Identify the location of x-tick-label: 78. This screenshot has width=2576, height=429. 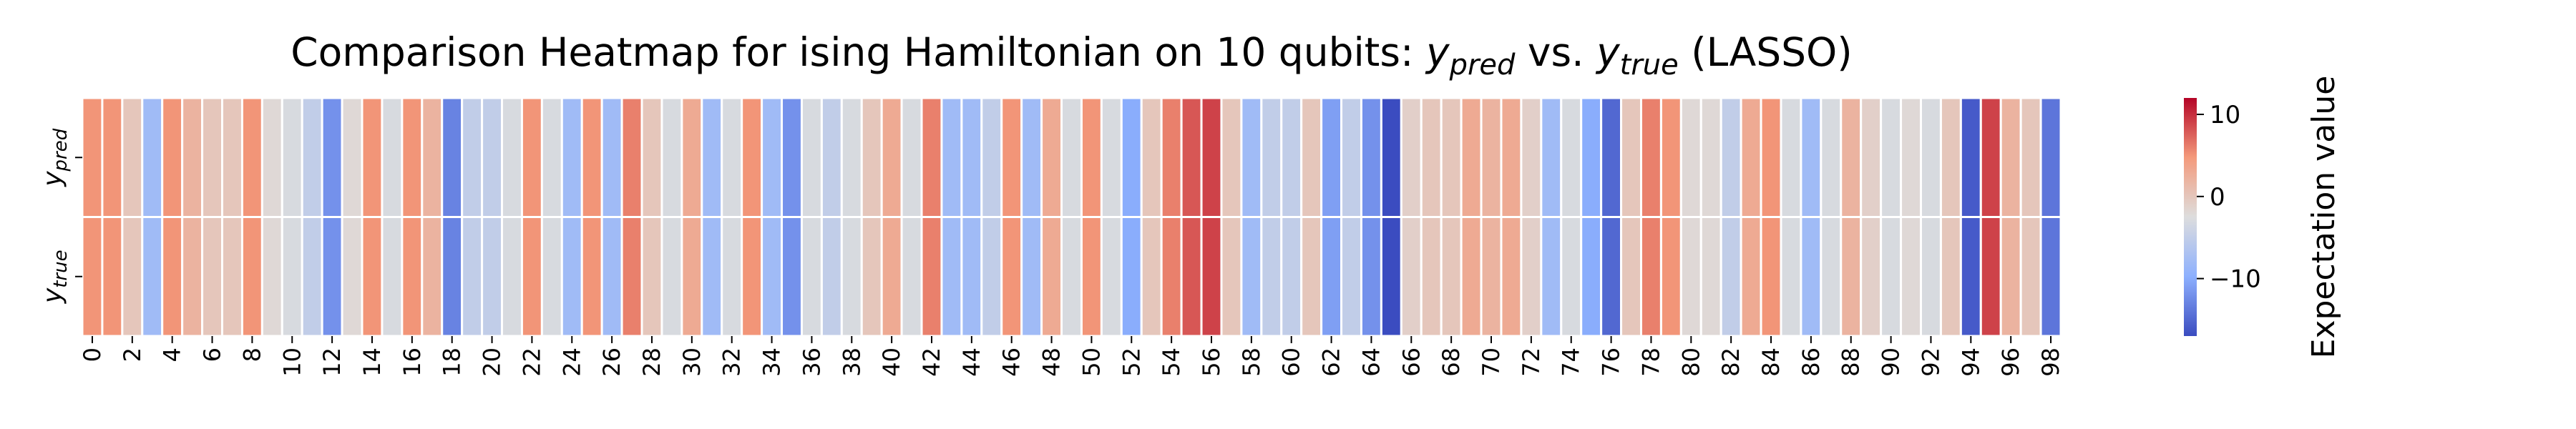
(1650, 362).